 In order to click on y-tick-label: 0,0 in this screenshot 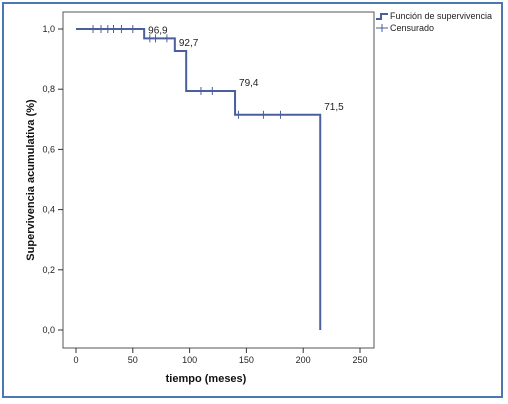, I will do `click(48, 330)`.